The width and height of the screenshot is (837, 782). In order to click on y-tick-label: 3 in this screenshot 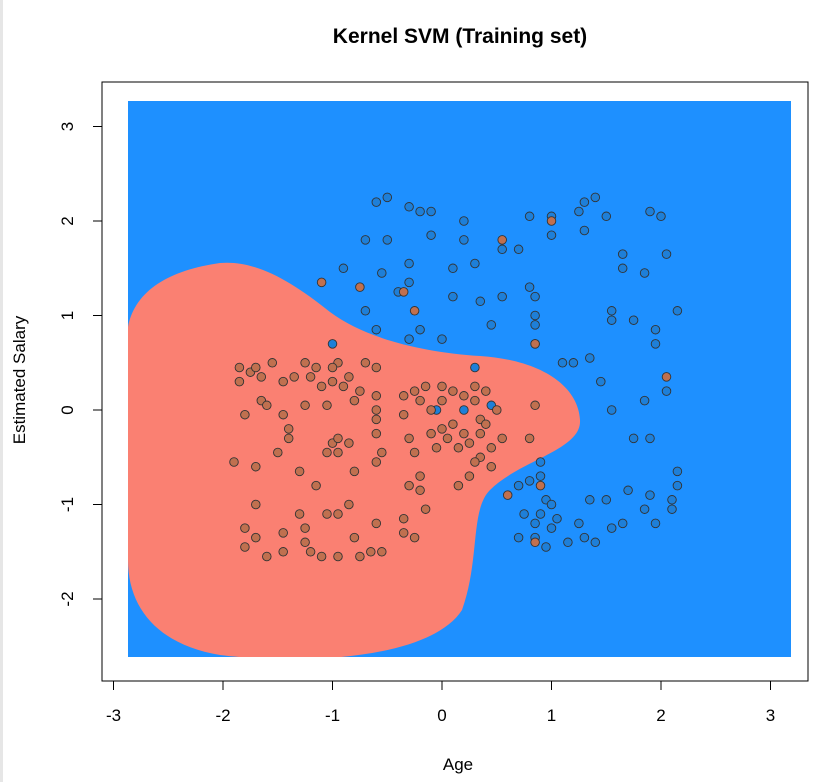, I will do `click(67, 126)`.